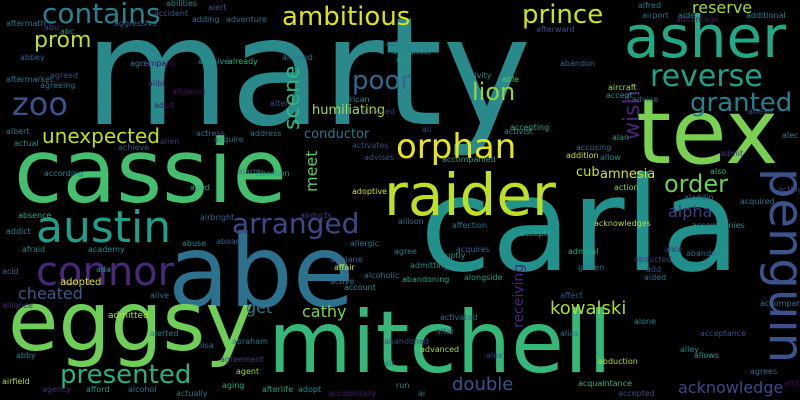  I want to click on word-small: afford, so click(98, 389).